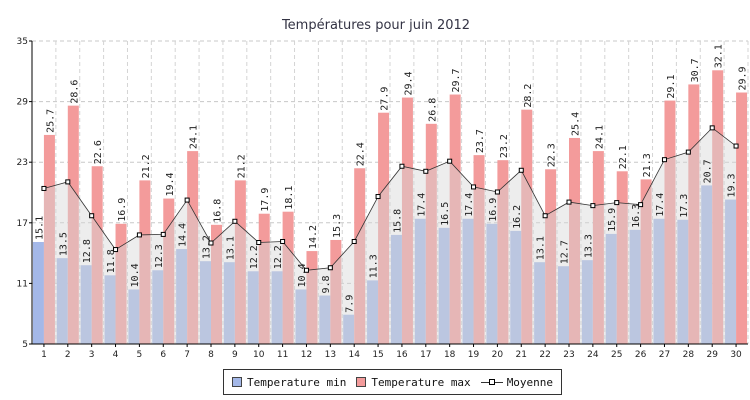 The height and width of the screenshot is (400, 750). What do you see at coordinates (432, 110) in the screenshot?
I see `data-label-max: 26.8` at bounding box center [432, 110].